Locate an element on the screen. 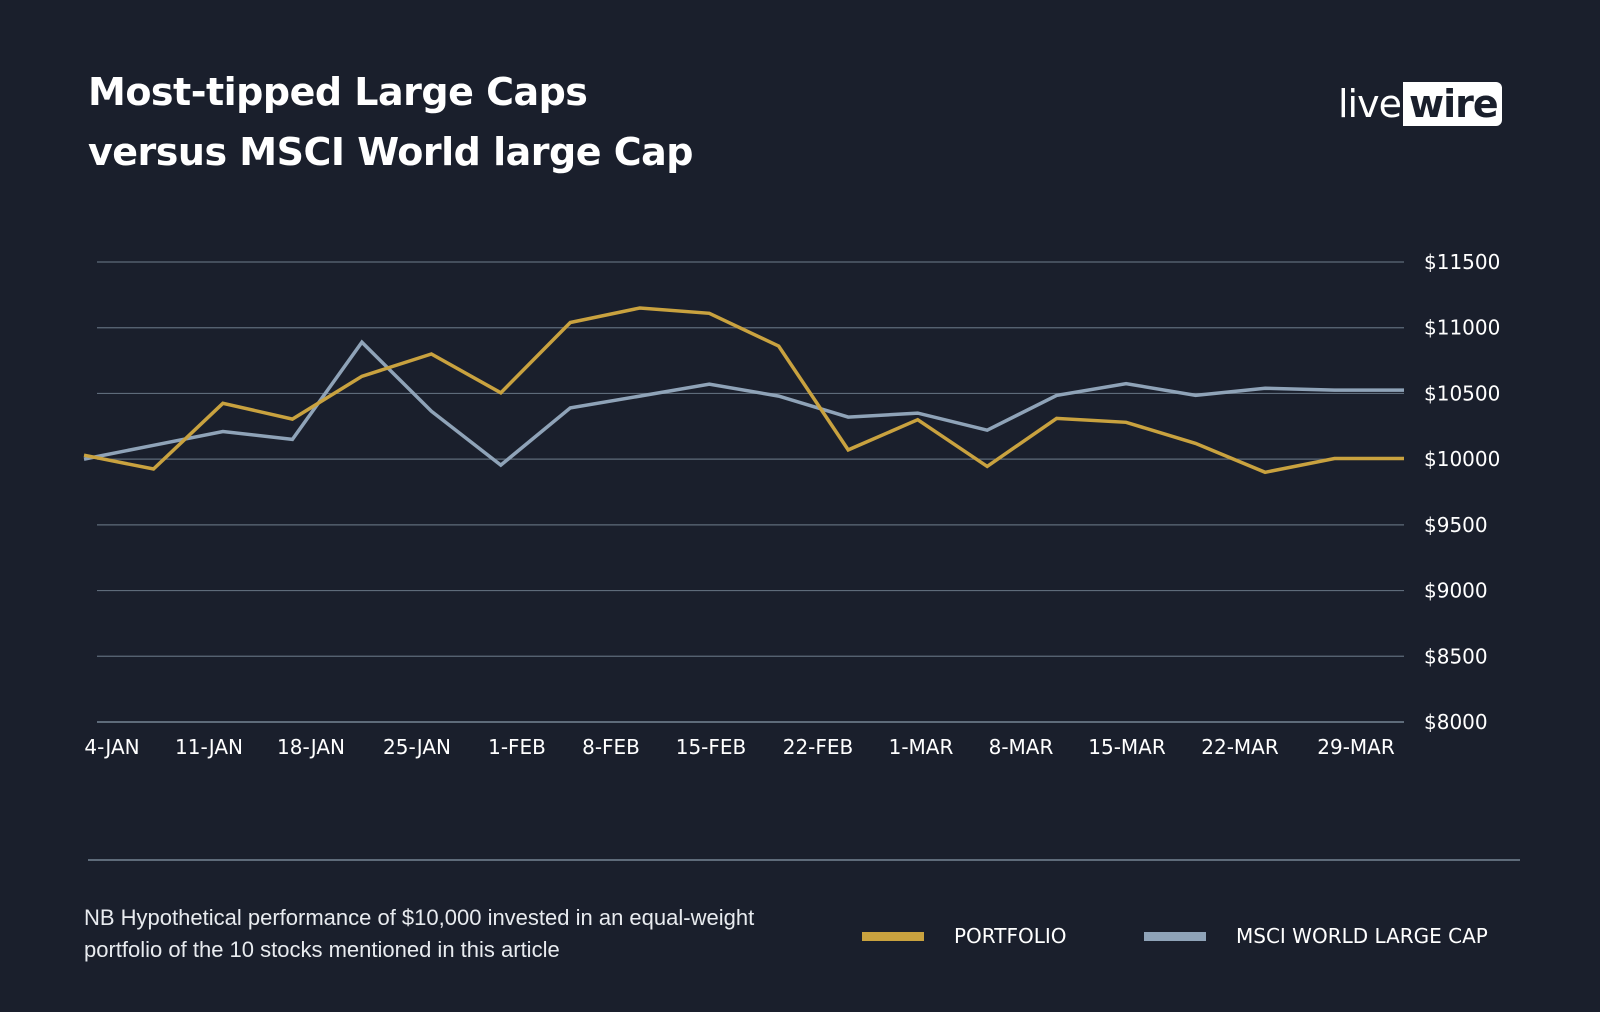 Image resolution: width=1600 pixels, height=1012 pixels. x-tick-label: 15-MAR is located at coordinates (1127, 747).